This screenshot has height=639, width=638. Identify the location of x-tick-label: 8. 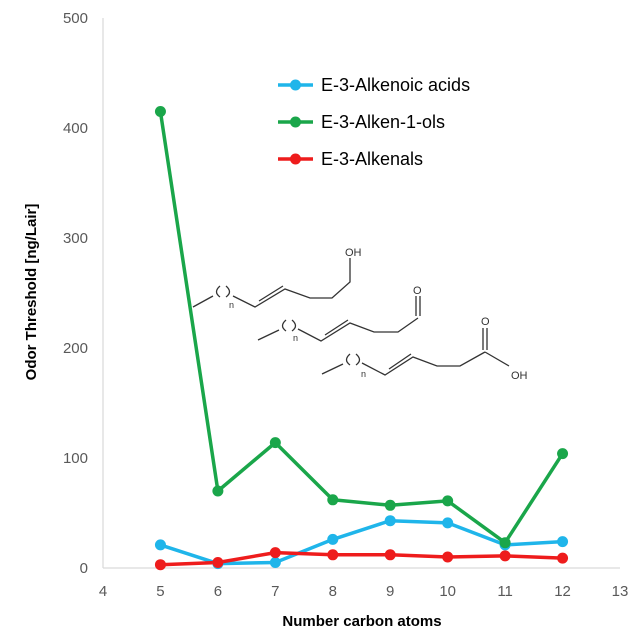
(333, 591).